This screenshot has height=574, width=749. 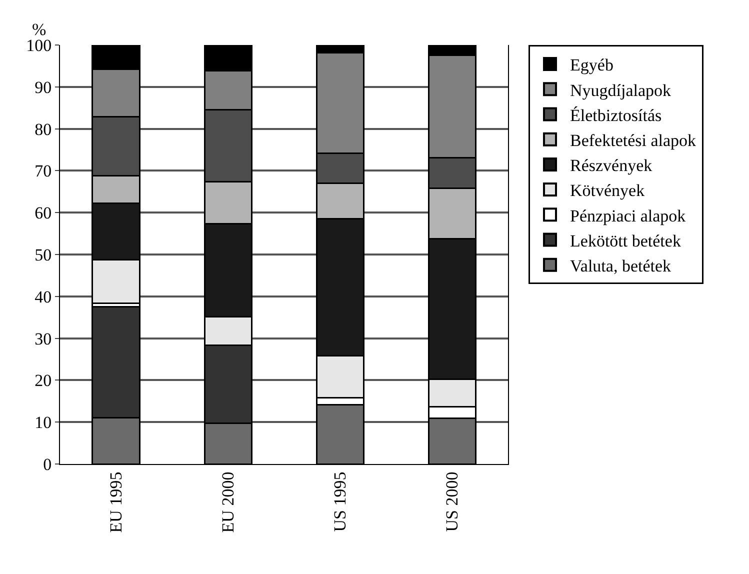 What do you see at coordinates (340, 502) in the screenshot?
I see `x-tick-label: US 1995` at bounding box center [340, 502].